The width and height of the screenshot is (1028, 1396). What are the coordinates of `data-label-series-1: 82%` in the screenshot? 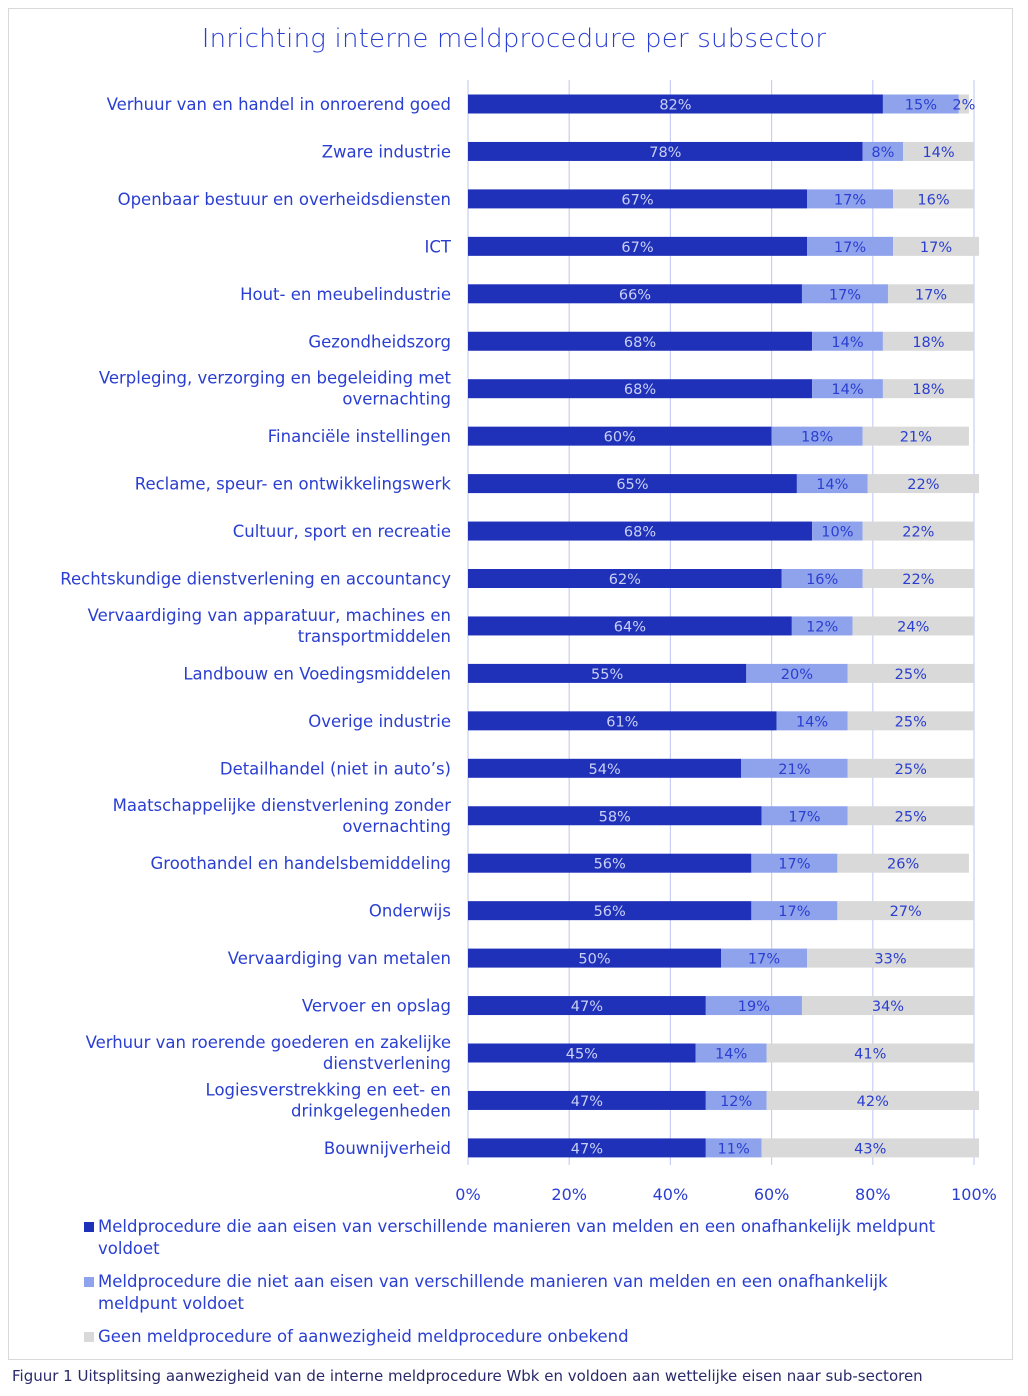 It's located at (675, 106).